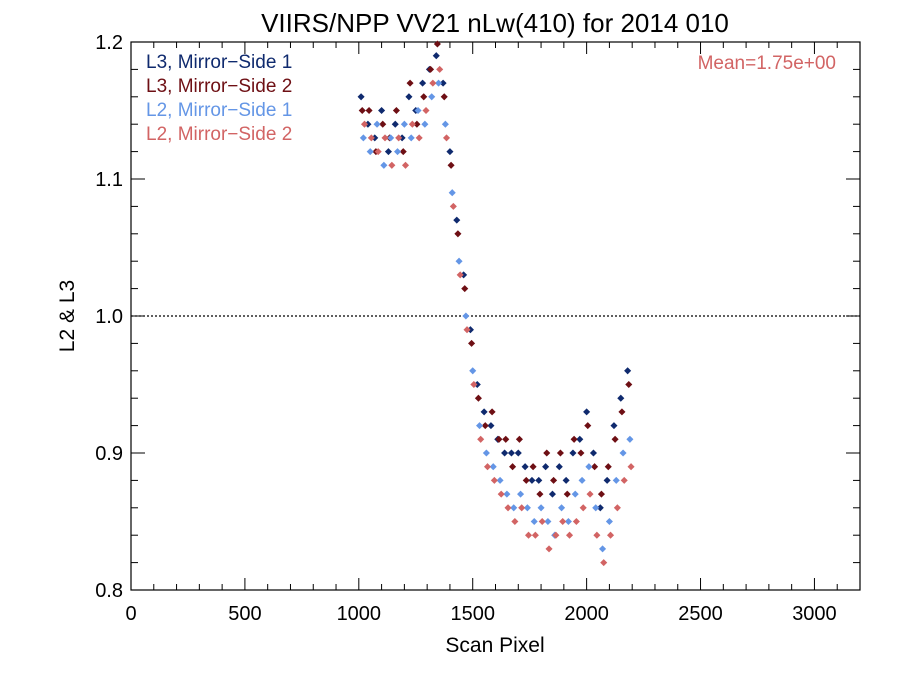 This screenshot has height=675, width=900. Describe the element at coordinates (109, 43) in the screenshot. I see `y-tick-label: 1.2` at that location.